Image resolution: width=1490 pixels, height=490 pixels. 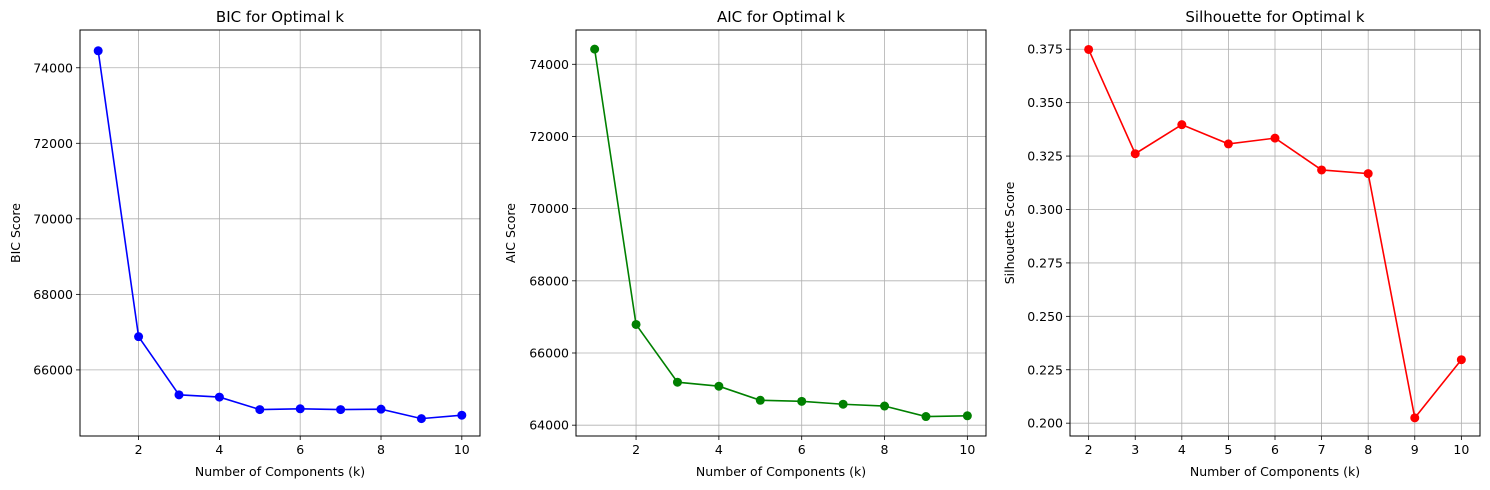 What do you see at coordinates (1415, 449) in the screenshot?
I see `x-tick-label: 9` at bounding box center [1415, 449].